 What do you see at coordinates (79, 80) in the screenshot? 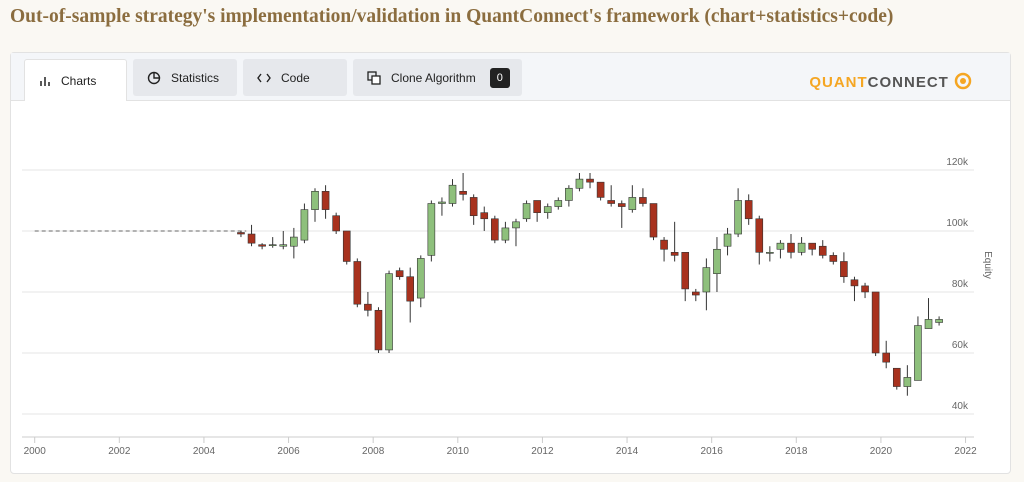
I see `tab-label: Charts` at bounding box center [79, 80].